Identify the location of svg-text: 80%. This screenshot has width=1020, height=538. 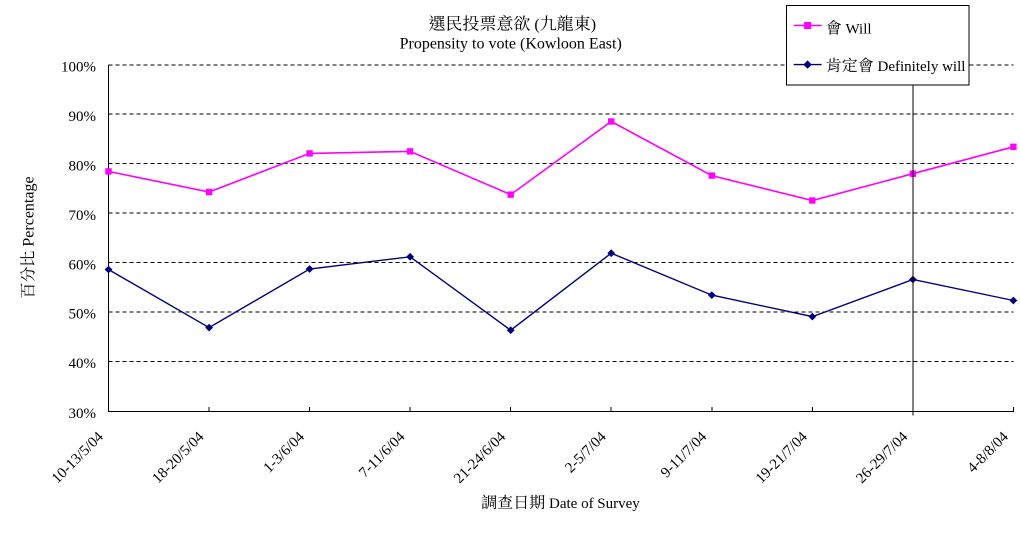
(83, 166).